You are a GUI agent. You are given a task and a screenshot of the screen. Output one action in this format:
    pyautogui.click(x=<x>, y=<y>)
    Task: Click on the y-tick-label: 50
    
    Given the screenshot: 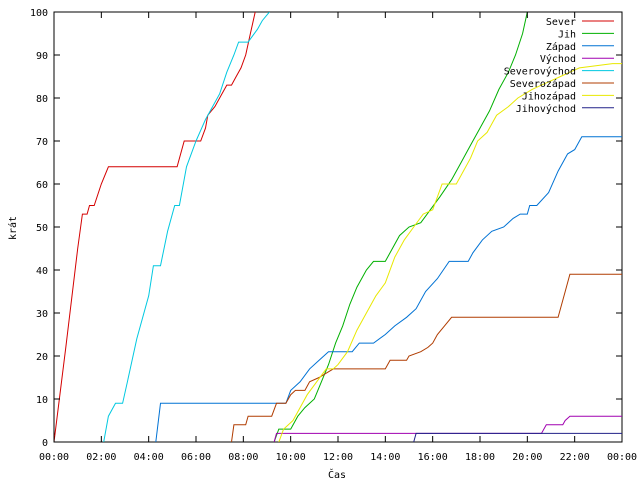 What is the action you would take?
    pyautogui.click(x=42, y=228)
    